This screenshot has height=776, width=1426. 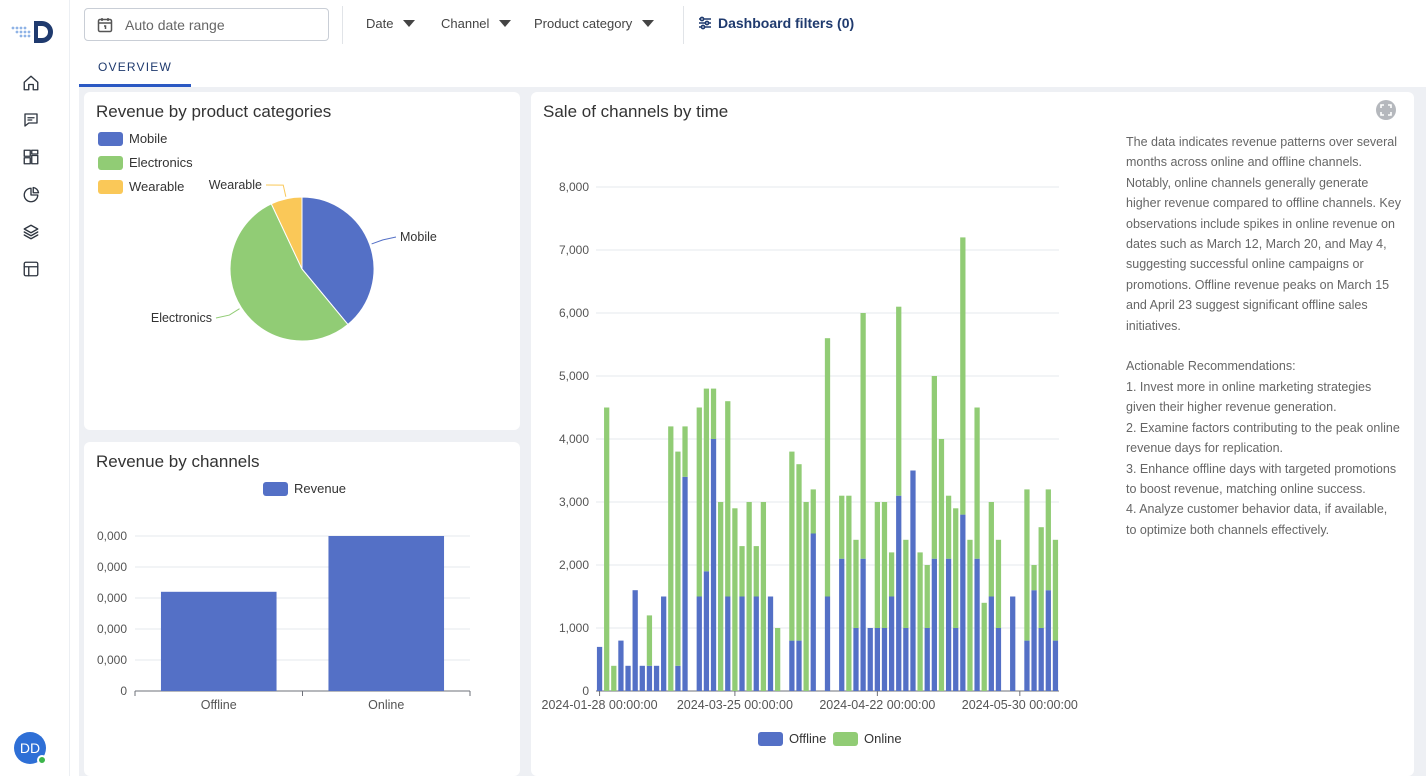 What do you see at coordinates (574, 313) in the screenshot?
I see `y-tick-label: 6,000` at bounding box center [574, 313].